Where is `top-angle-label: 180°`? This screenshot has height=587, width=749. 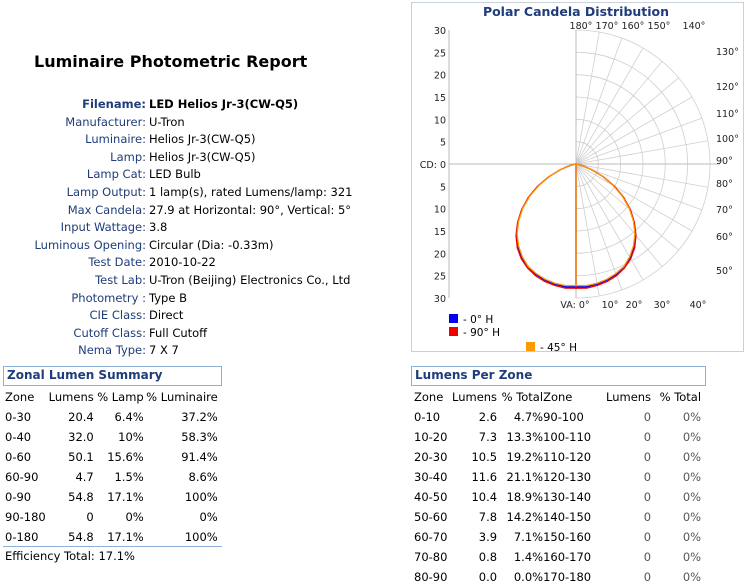 top-angle-label: 180° is located at coordinates (581, 26).